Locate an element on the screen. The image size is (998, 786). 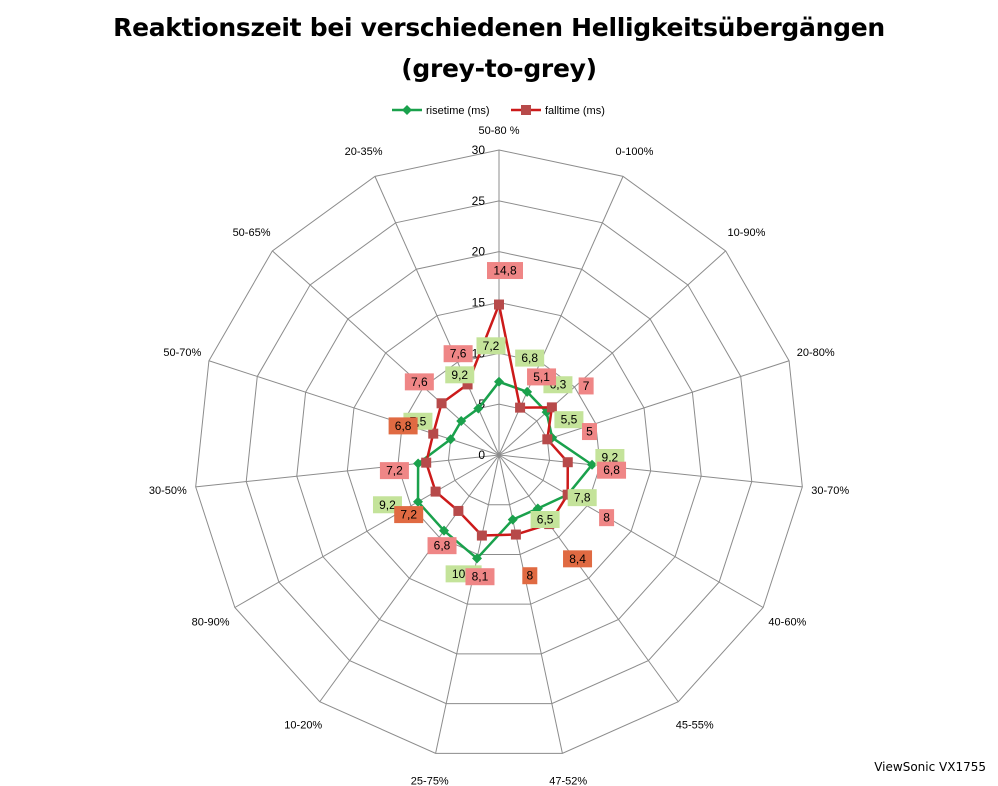
category-label: 30-70% is located at coordinates (830, 491).